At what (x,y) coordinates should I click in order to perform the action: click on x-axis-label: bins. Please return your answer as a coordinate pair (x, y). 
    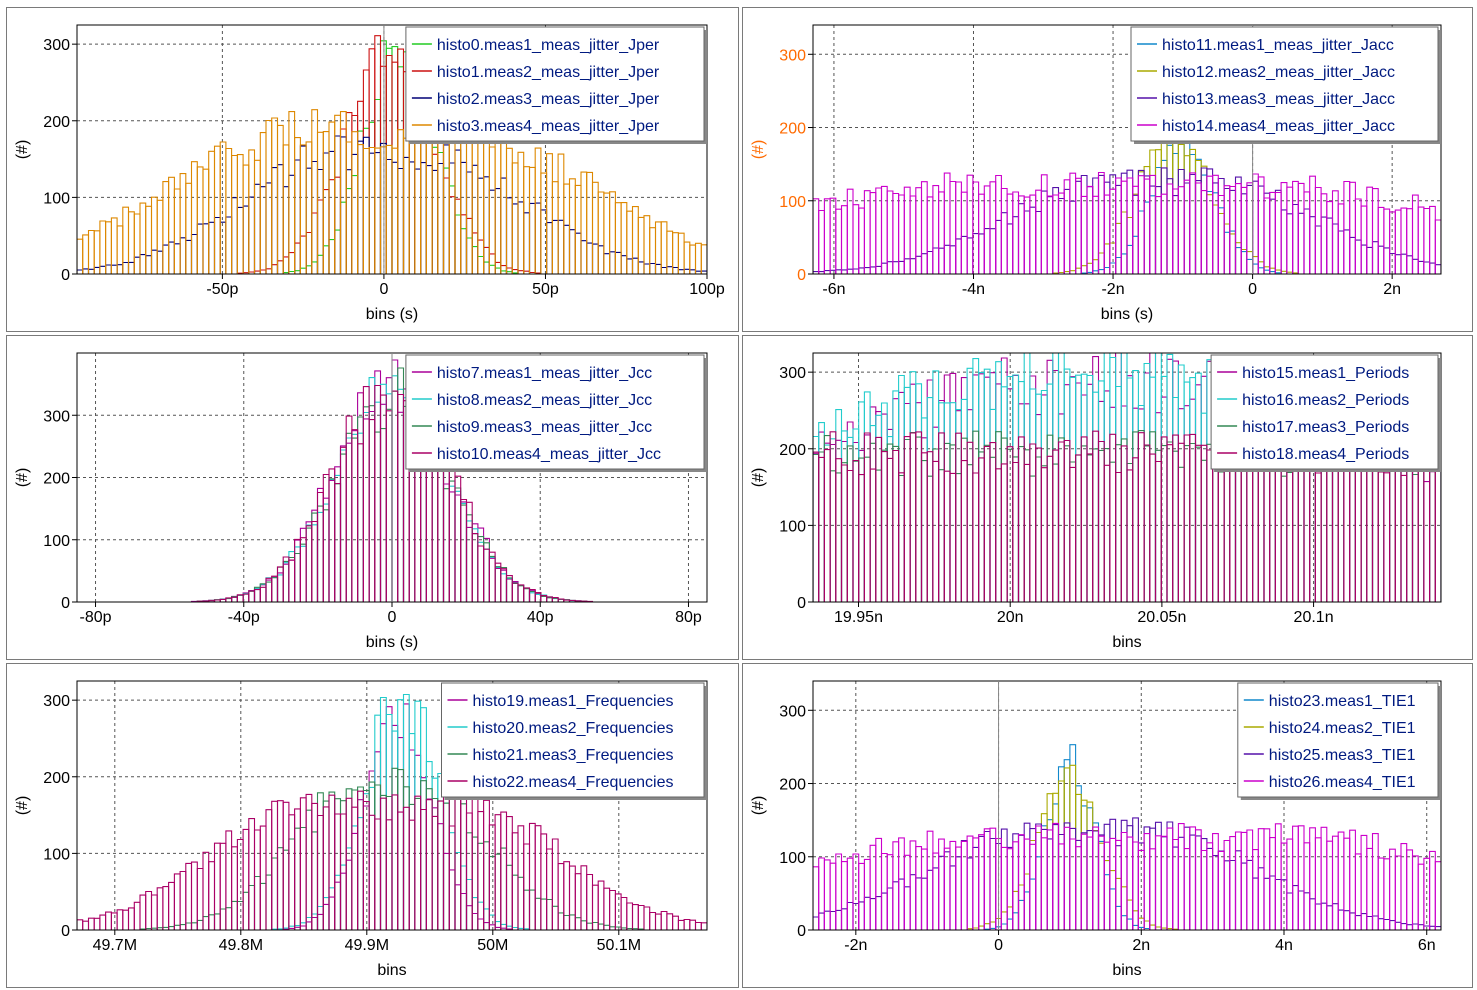
    Looking at the image, I should click on (1126, 970).